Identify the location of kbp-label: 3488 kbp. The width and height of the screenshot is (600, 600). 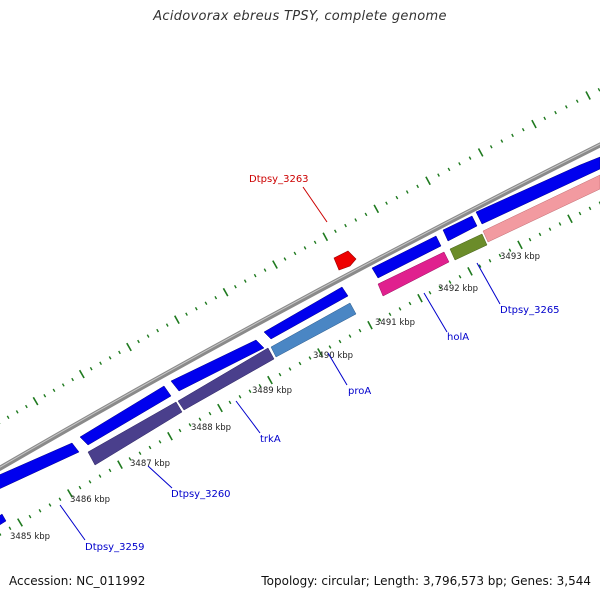
(211, 428).